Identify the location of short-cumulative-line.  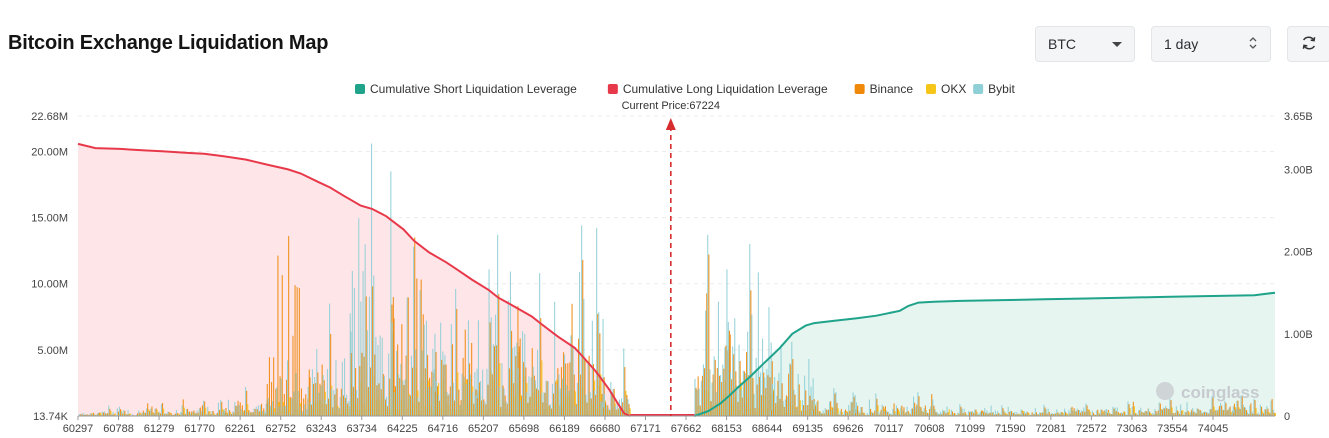
(985, 354).